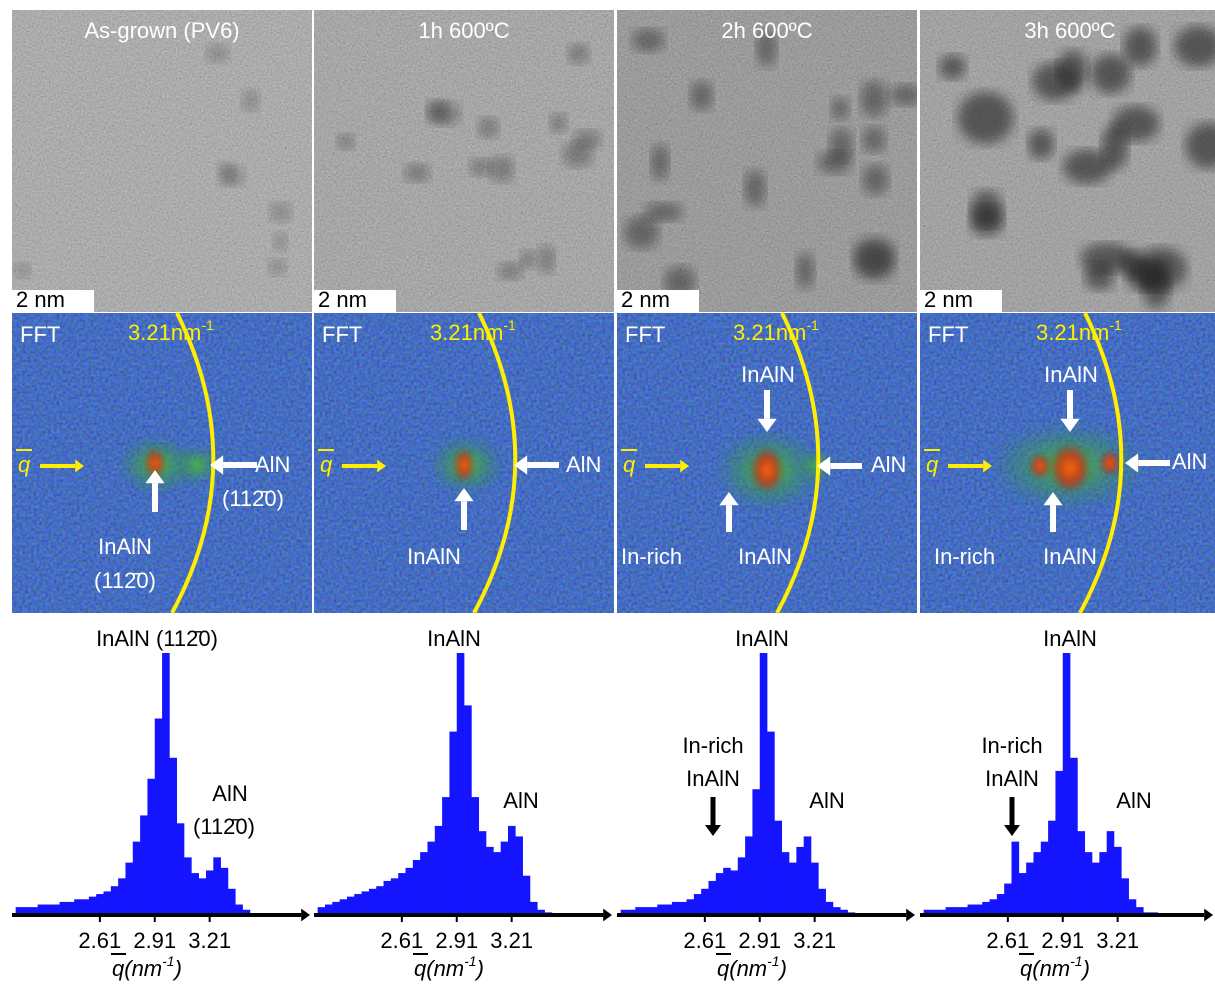 Image resolution: width=1215 pixels, height=986 pixels. What do you see at coordinates (752, 967) in the screenshot?
I see `x-axis-label: q(nm-1)` at bounding box center [752, 967].